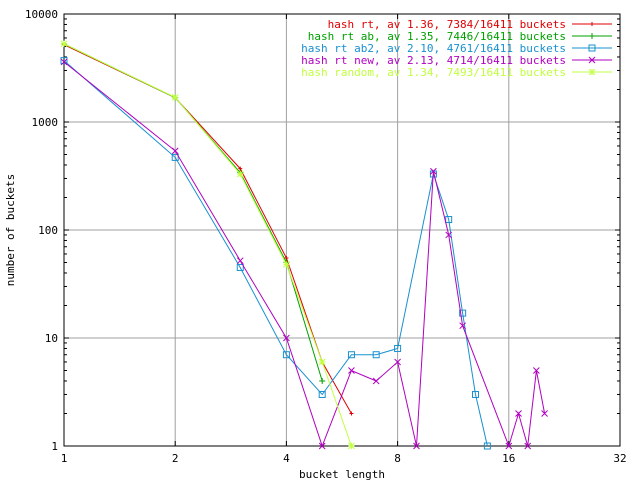 This screenshot has width=640, height=480. I want to click on y-tick-label: 1000, so click(45, 122).